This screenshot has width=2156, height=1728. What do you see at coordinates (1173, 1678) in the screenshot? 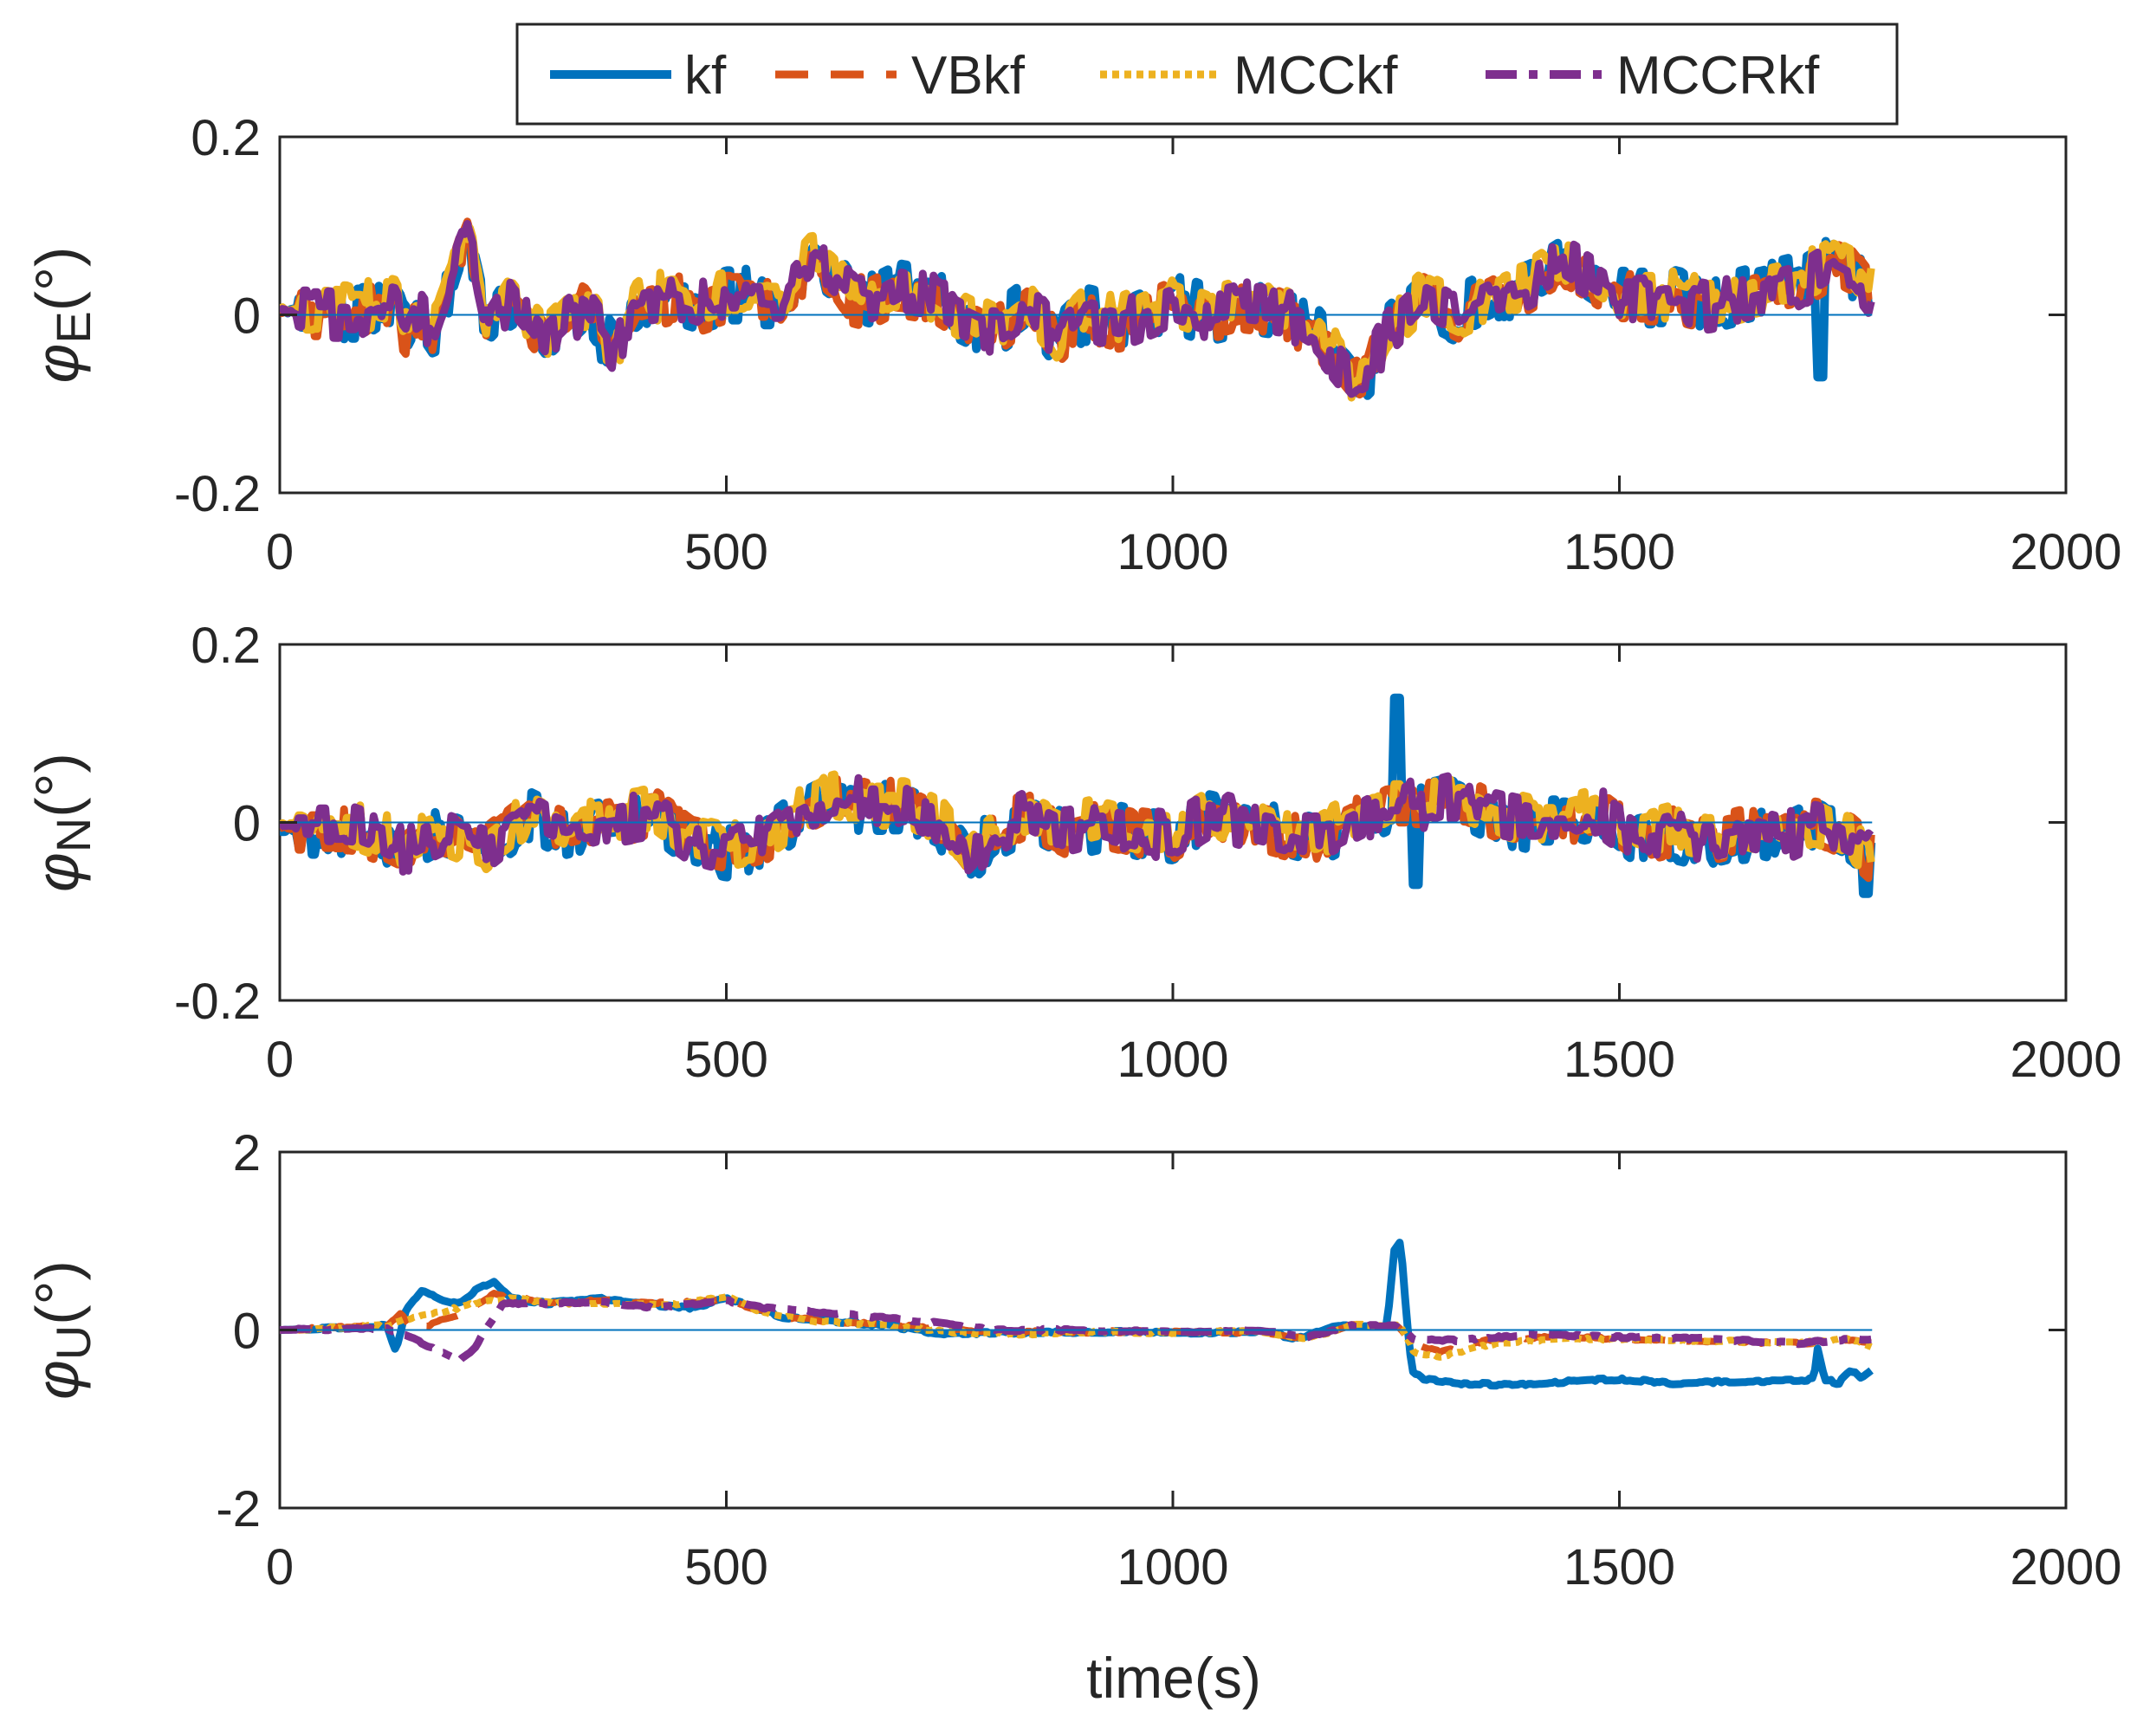
I see `x-axis-label: time(s)` at bounding box center [1173, 1678].